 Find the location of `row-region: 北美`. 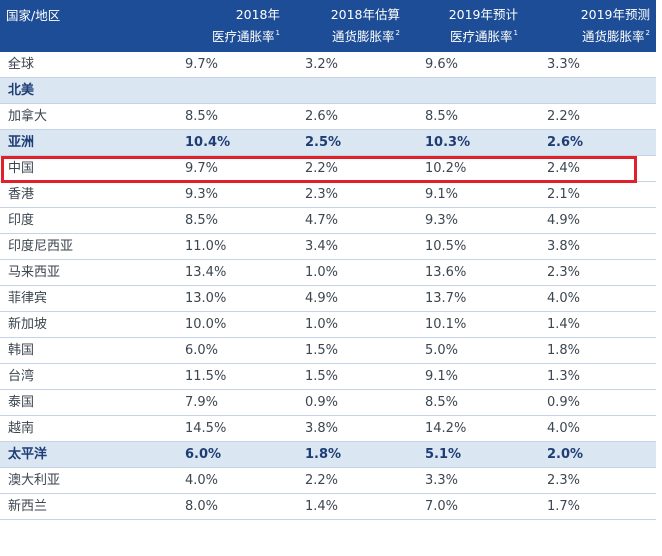

row-region: 北美 is located at coordinates (21, 90).